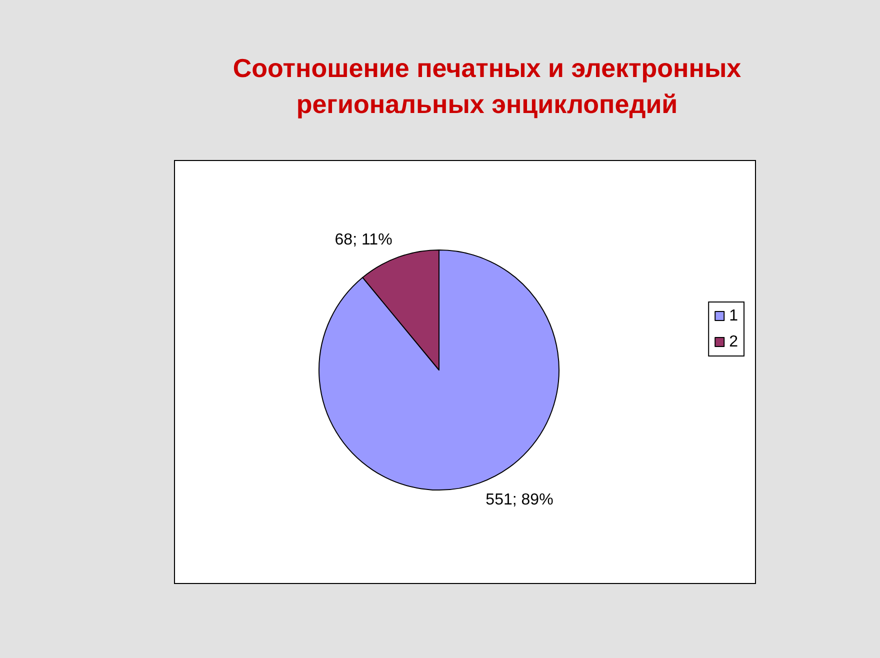 This screenshot has width=880, height=658. I want to click on data-label: 68; 11%, so click(363, 240).